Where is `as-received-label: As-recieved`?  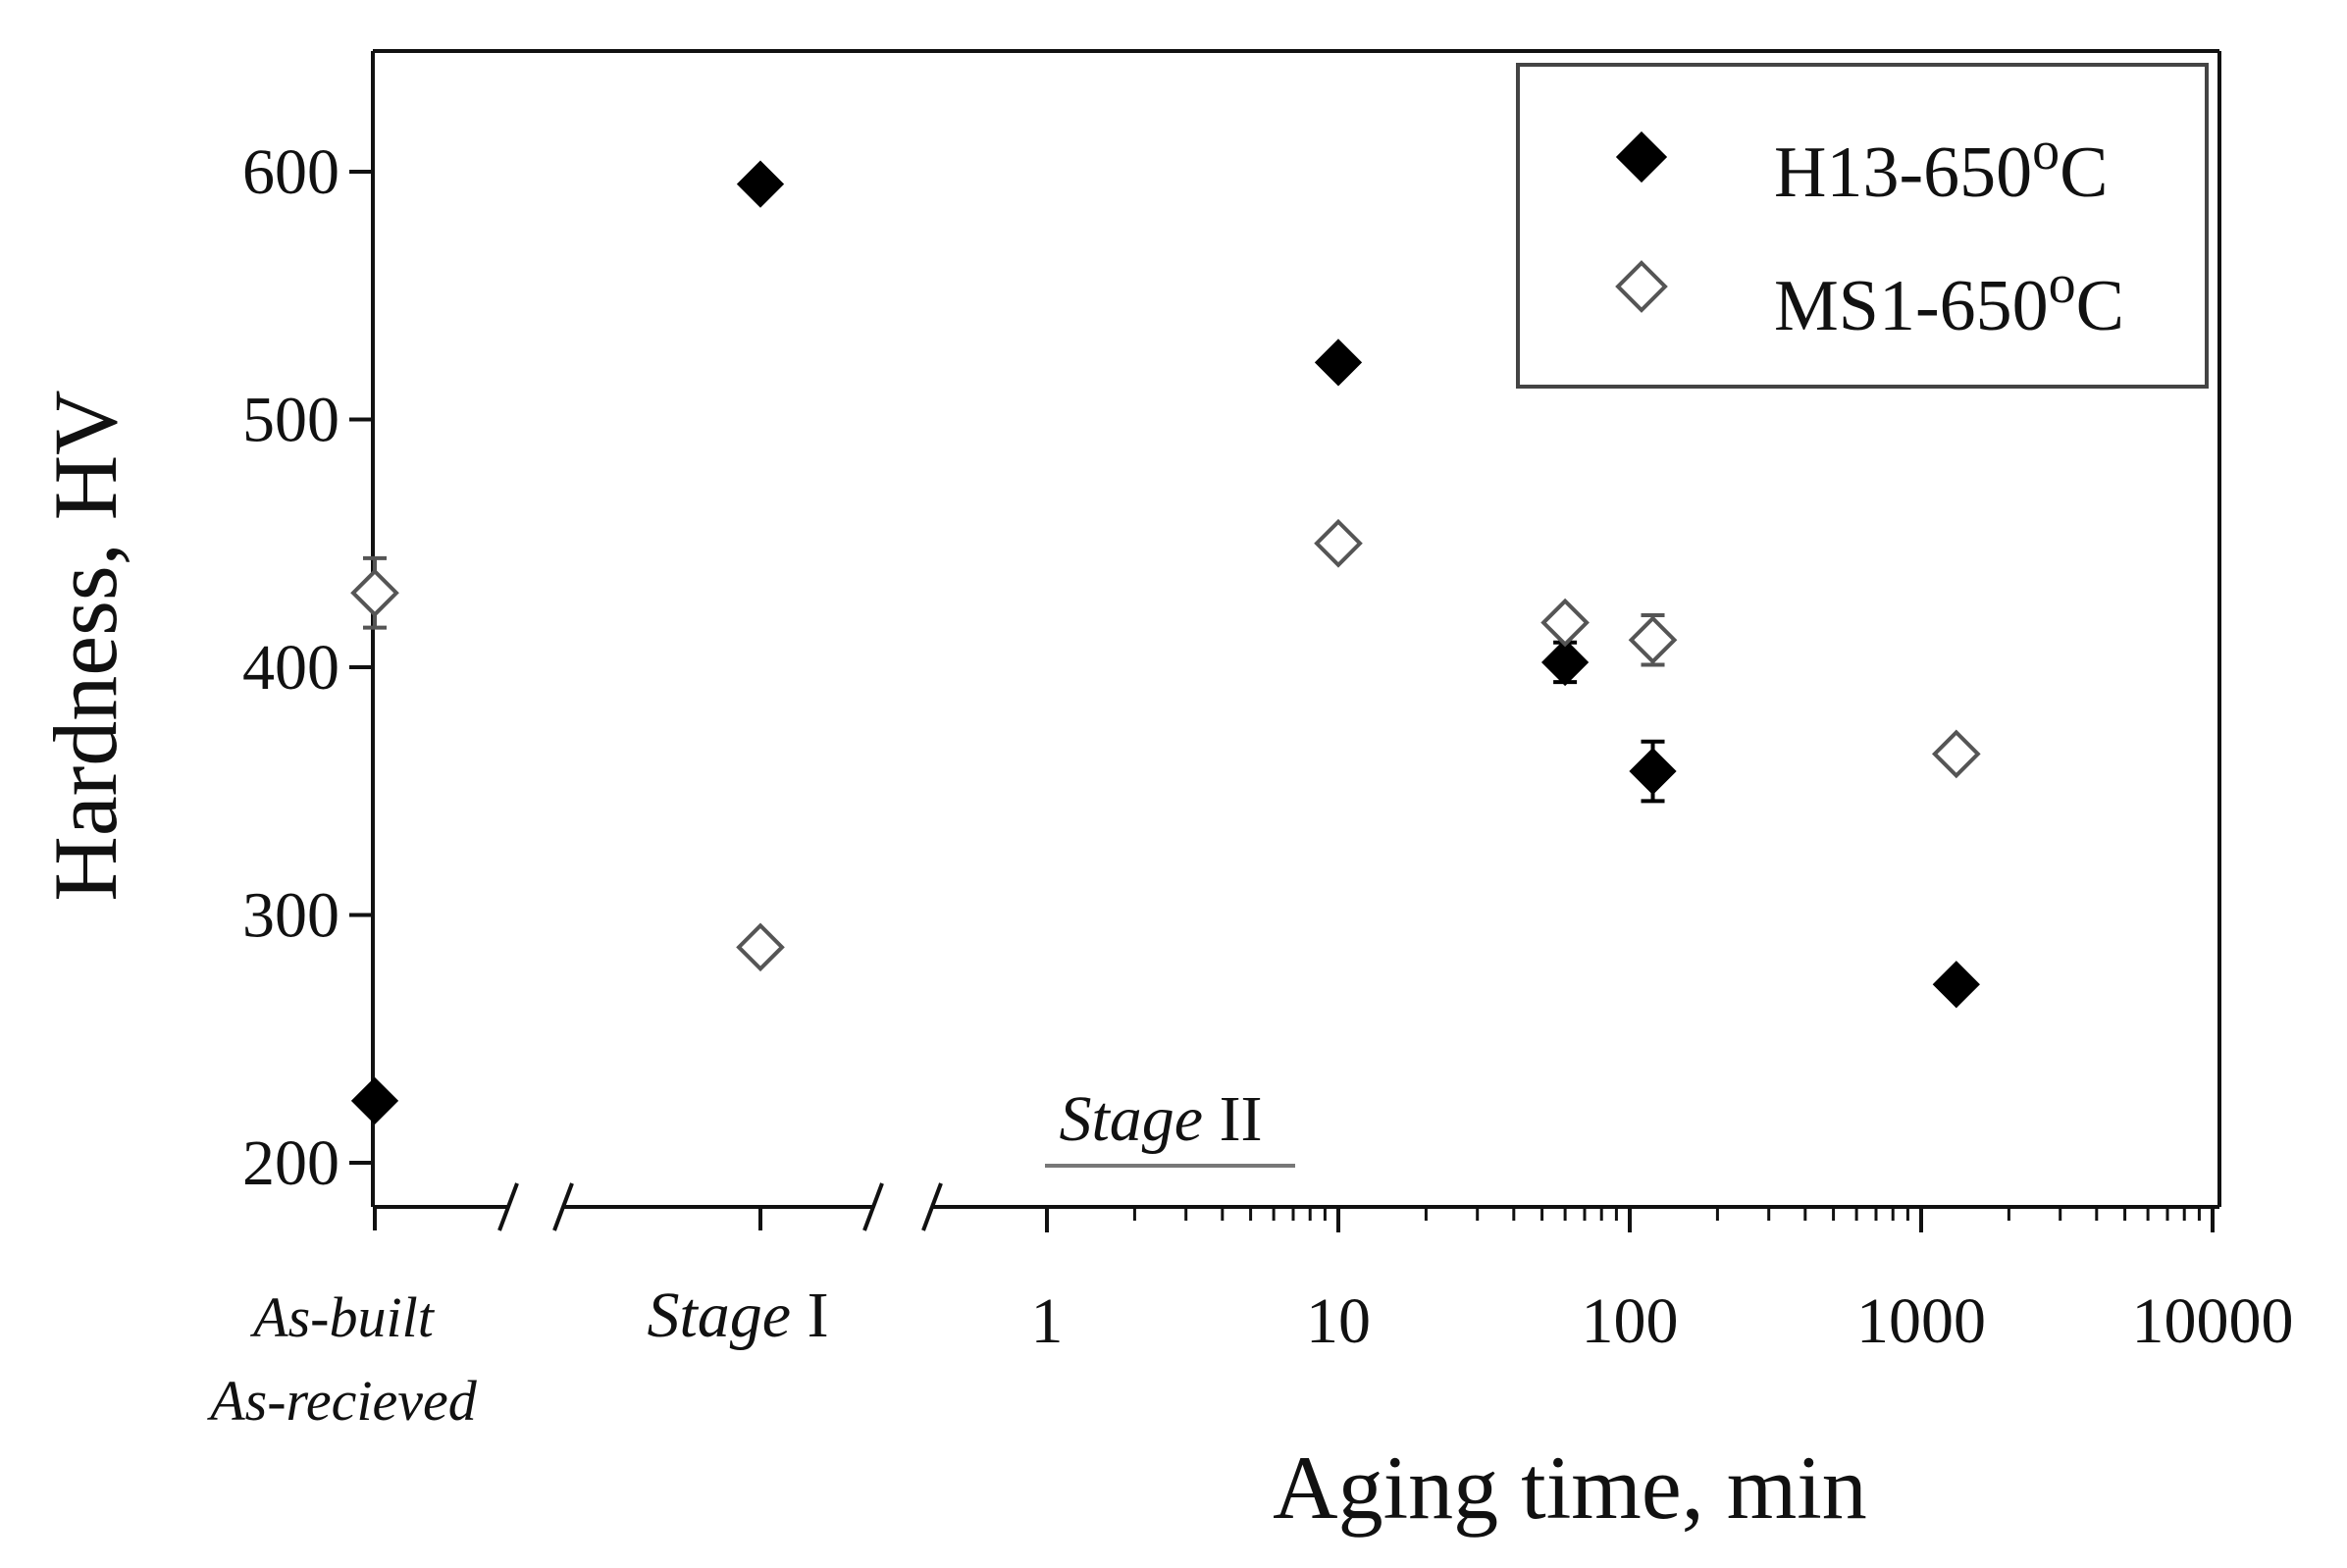
as-received-label: As-recieved is located at coordinates (342, 1401).